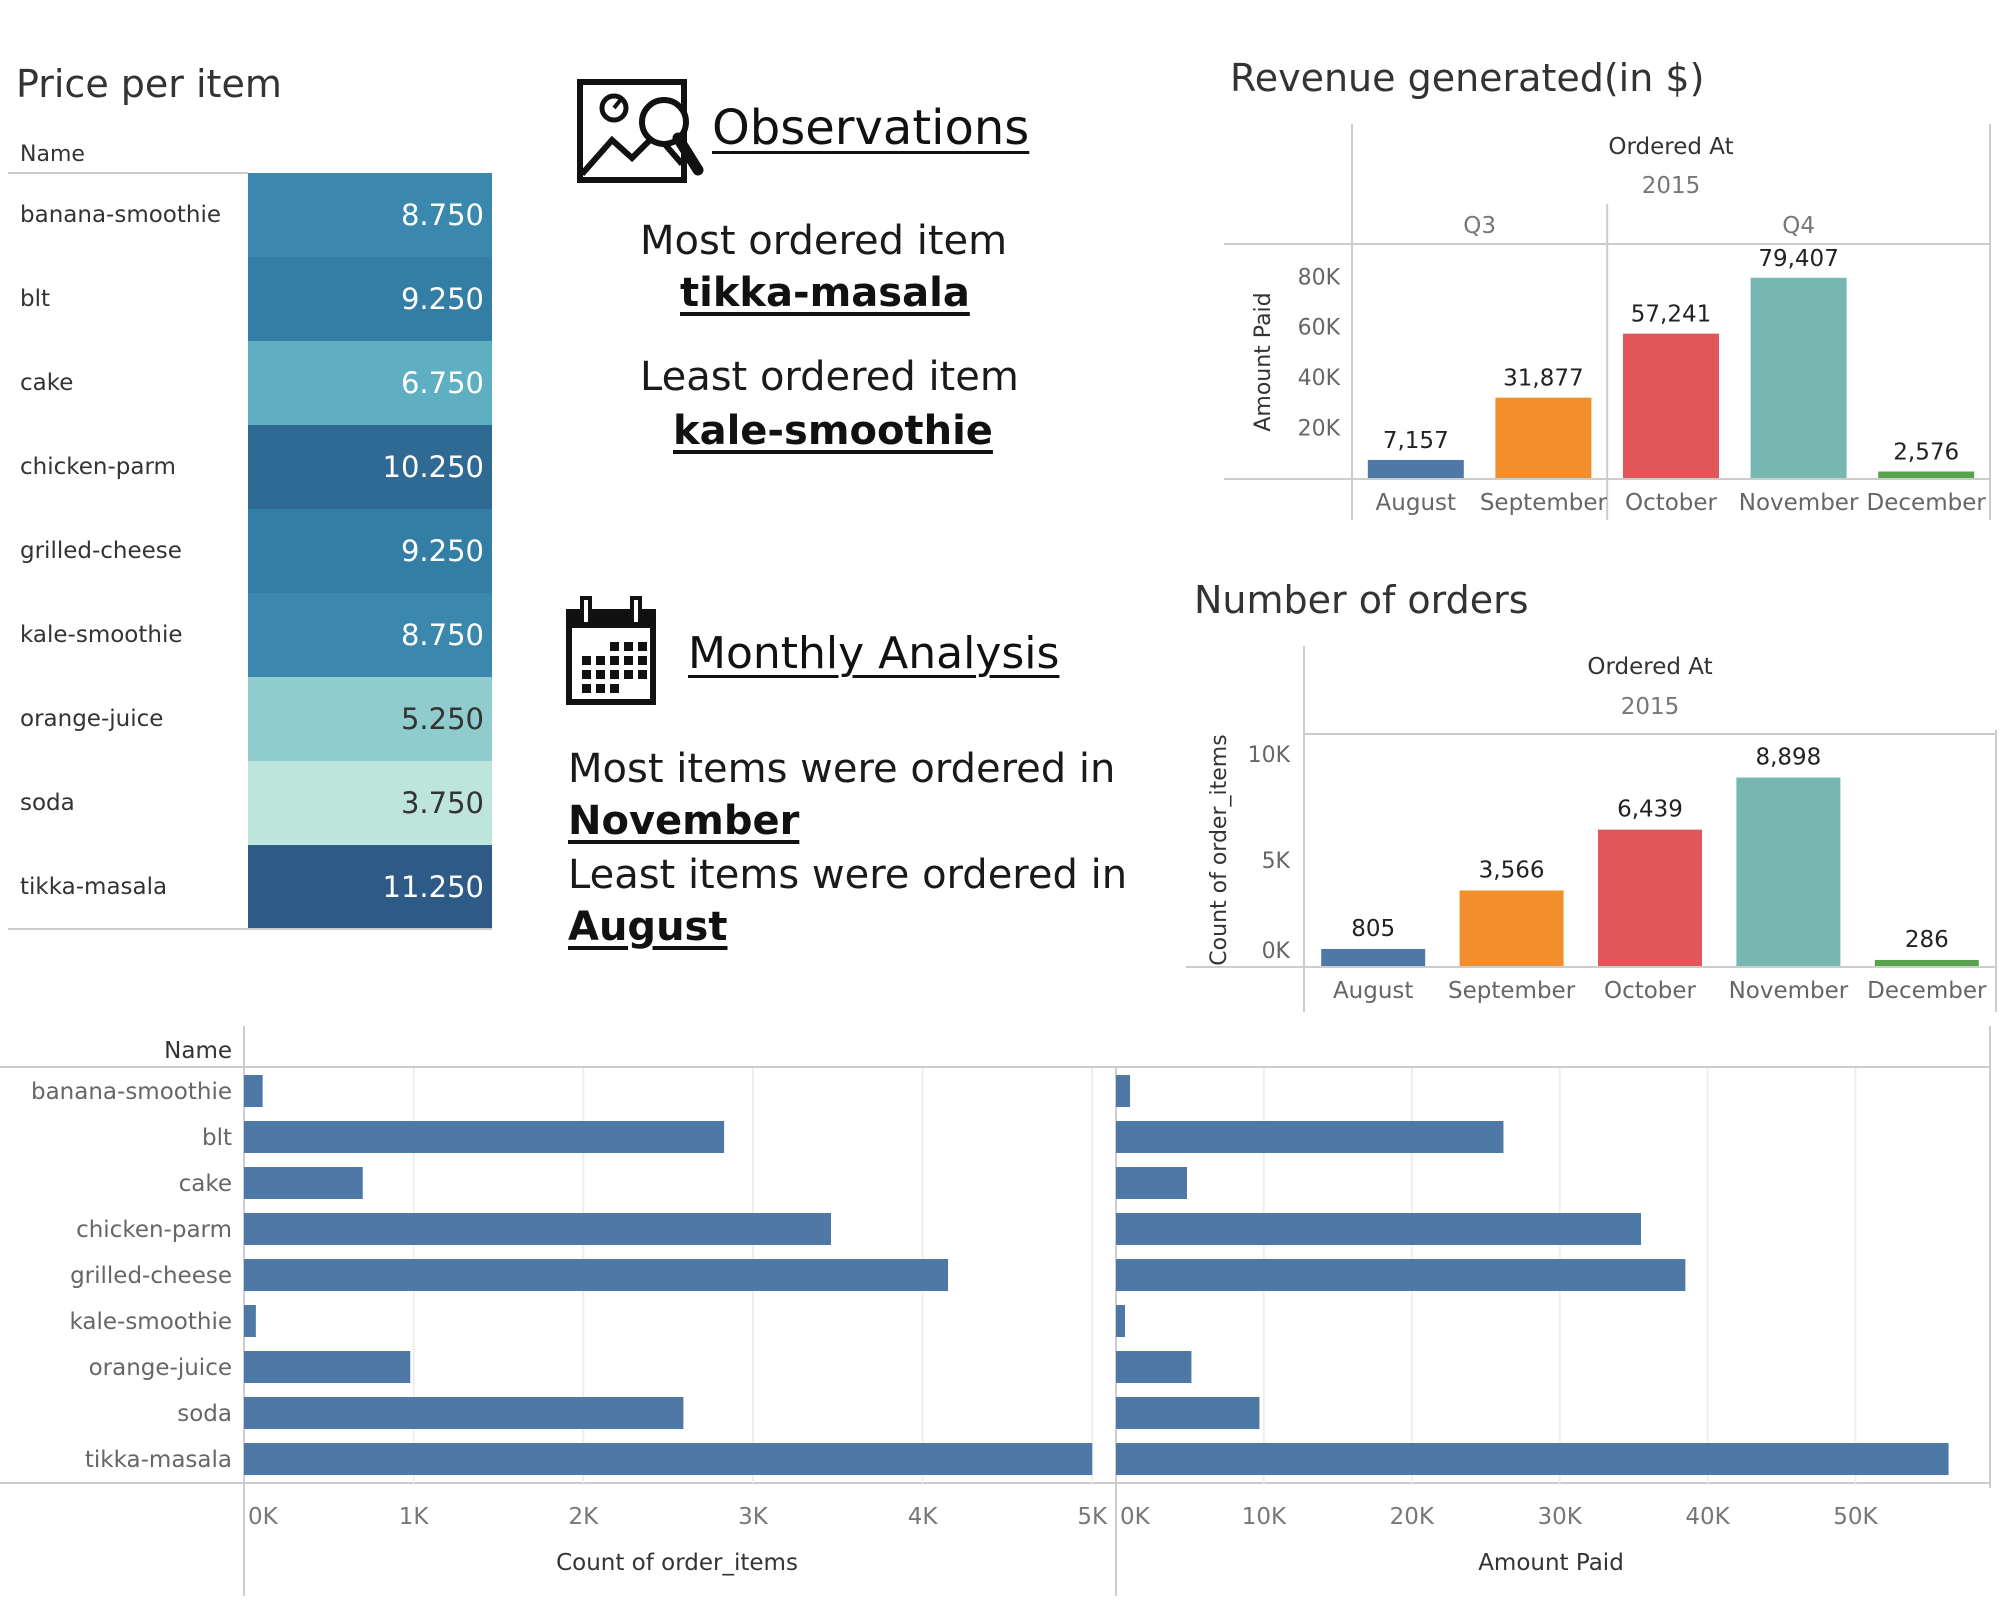 The width and height of the screenshot is (2000, 1600). I want to click on quarter-label: Q4, so click(1798, 226).